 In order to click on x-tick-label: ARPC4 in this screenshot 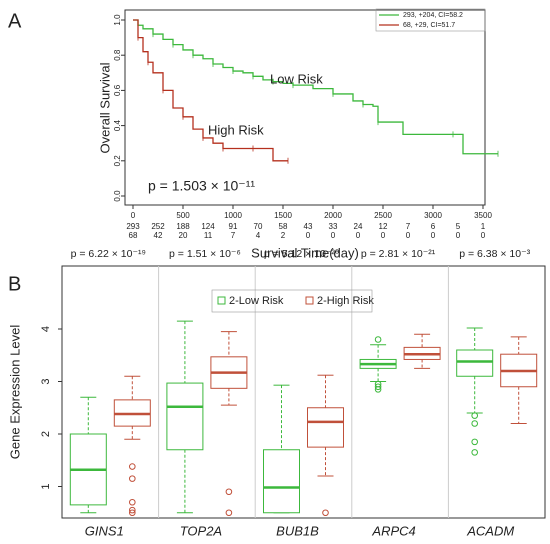, I will do `click(393, 530)`.